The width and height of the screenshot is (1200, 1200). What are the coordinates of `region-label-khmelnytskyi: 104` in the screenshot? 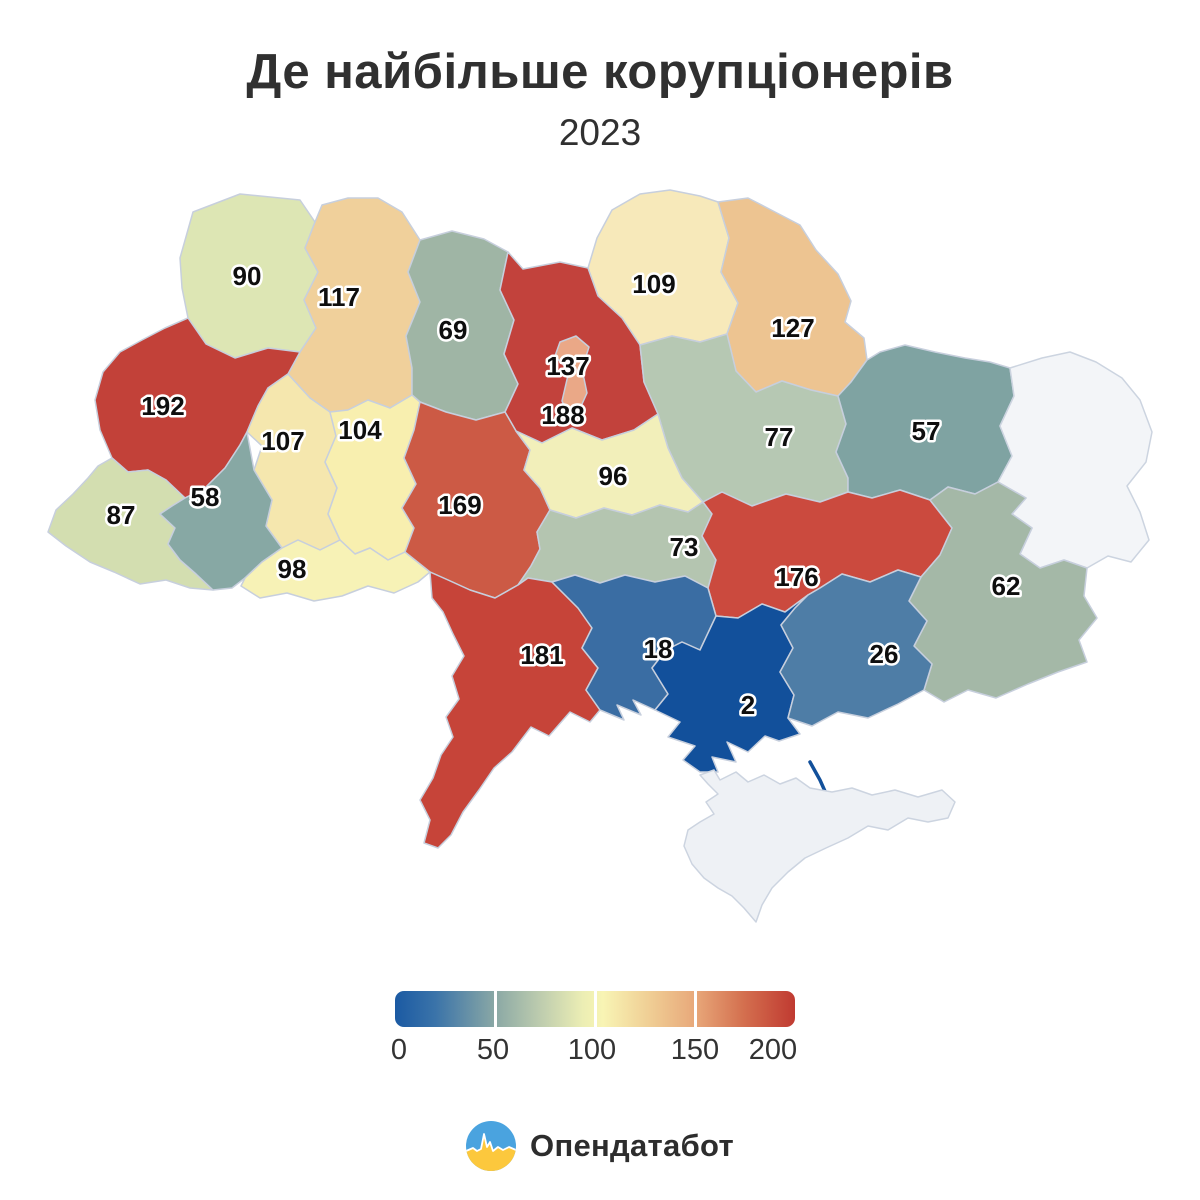 It's located at (360, 430).